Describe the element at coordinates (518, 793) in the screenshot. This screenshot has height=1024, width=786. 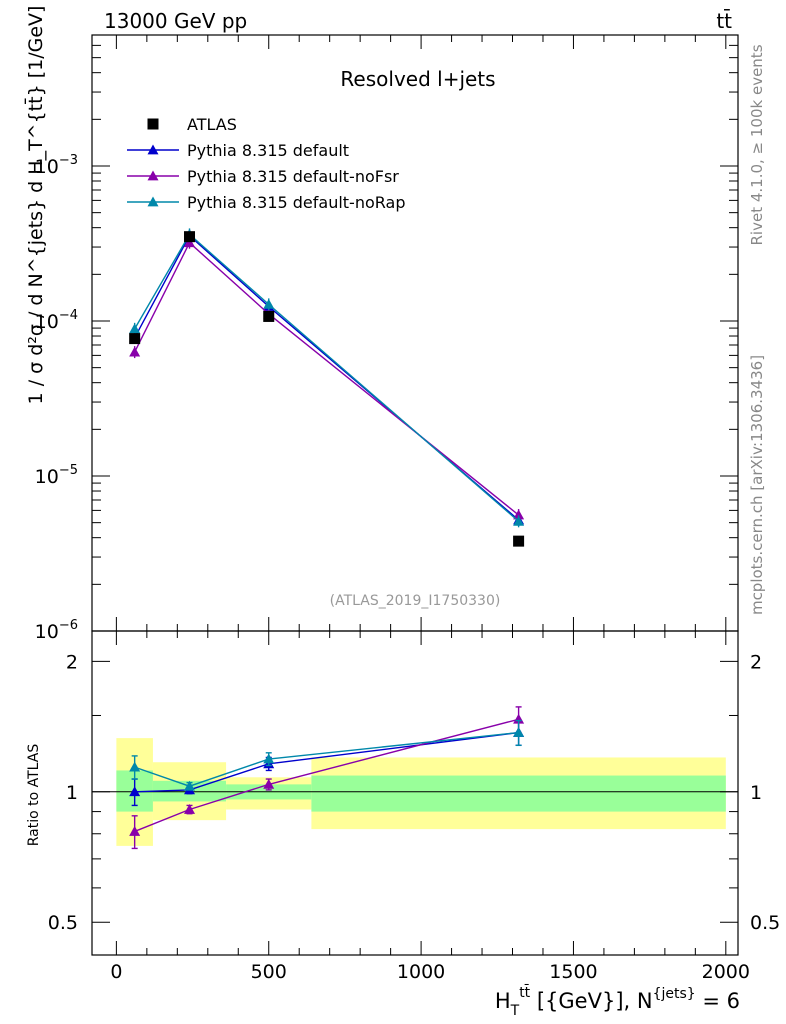
I see `ratio-band-inner` at that location.